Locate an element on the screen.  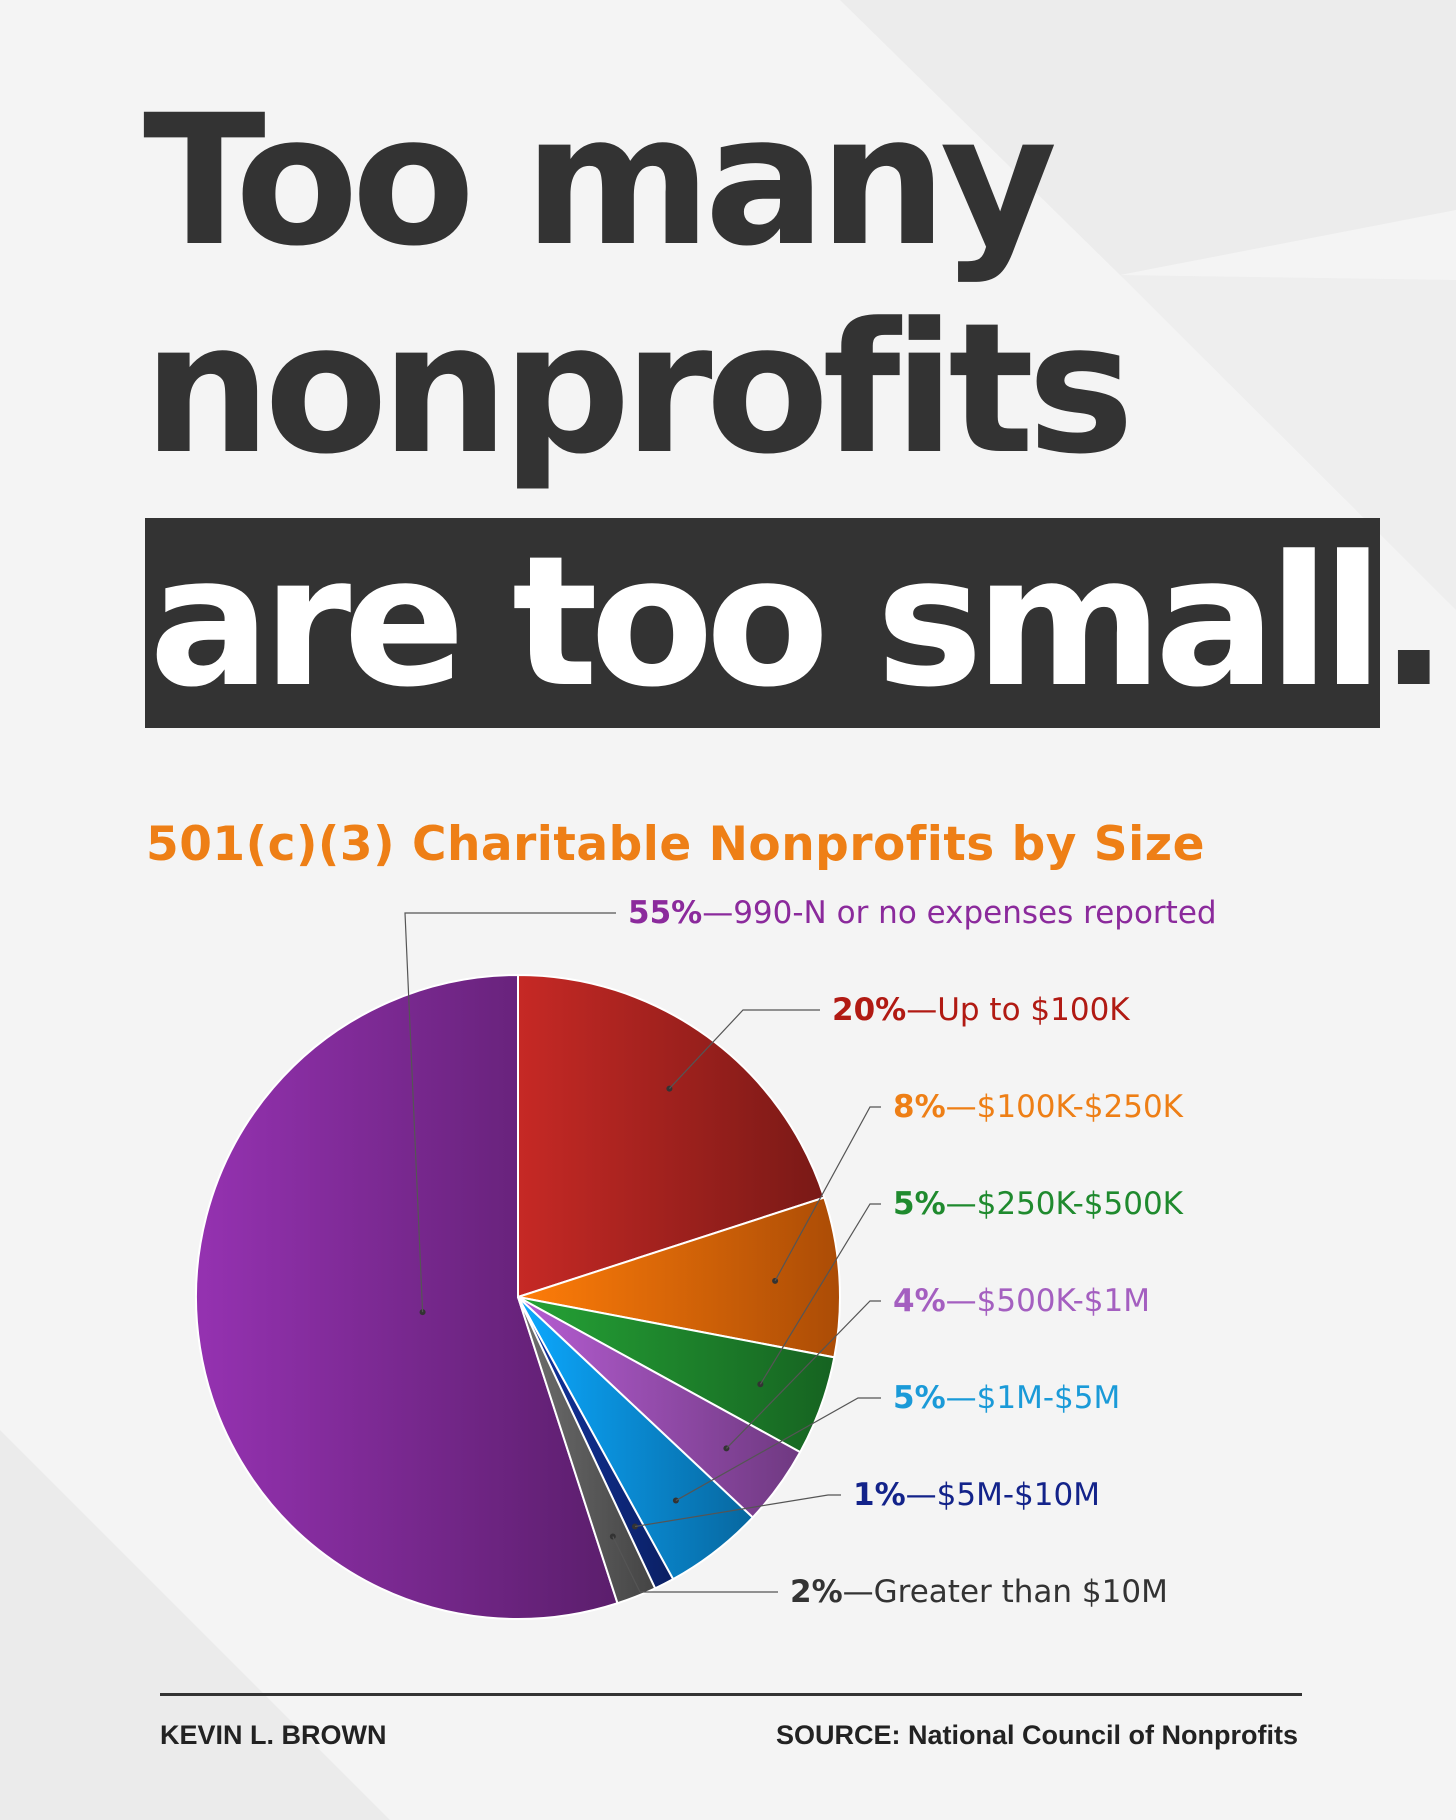
slice-label: 20%—Up to $100K is located at coordinates (981, 1010).